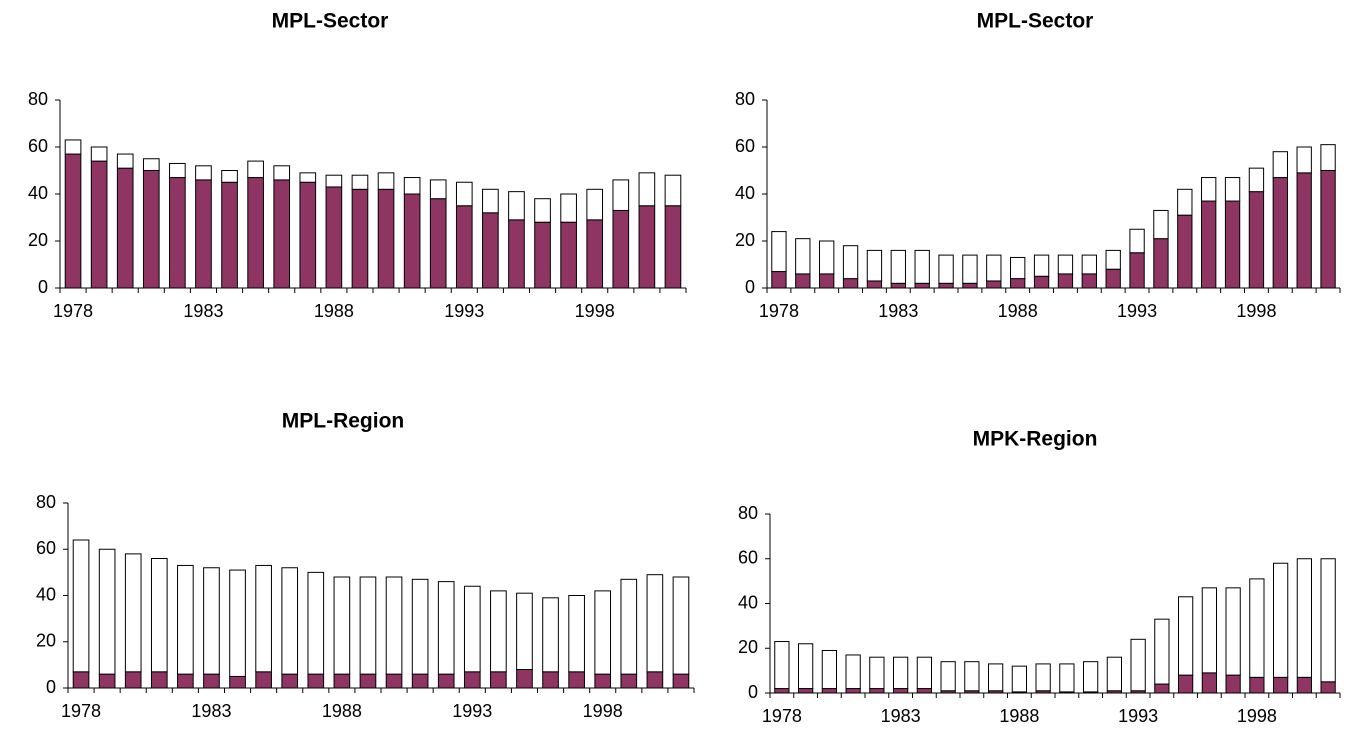 This screenshot has width=1346, height=744. Describe the element at coordinates (46, 594) in the screenshot. I see `y-tick-label: 40` at that location.